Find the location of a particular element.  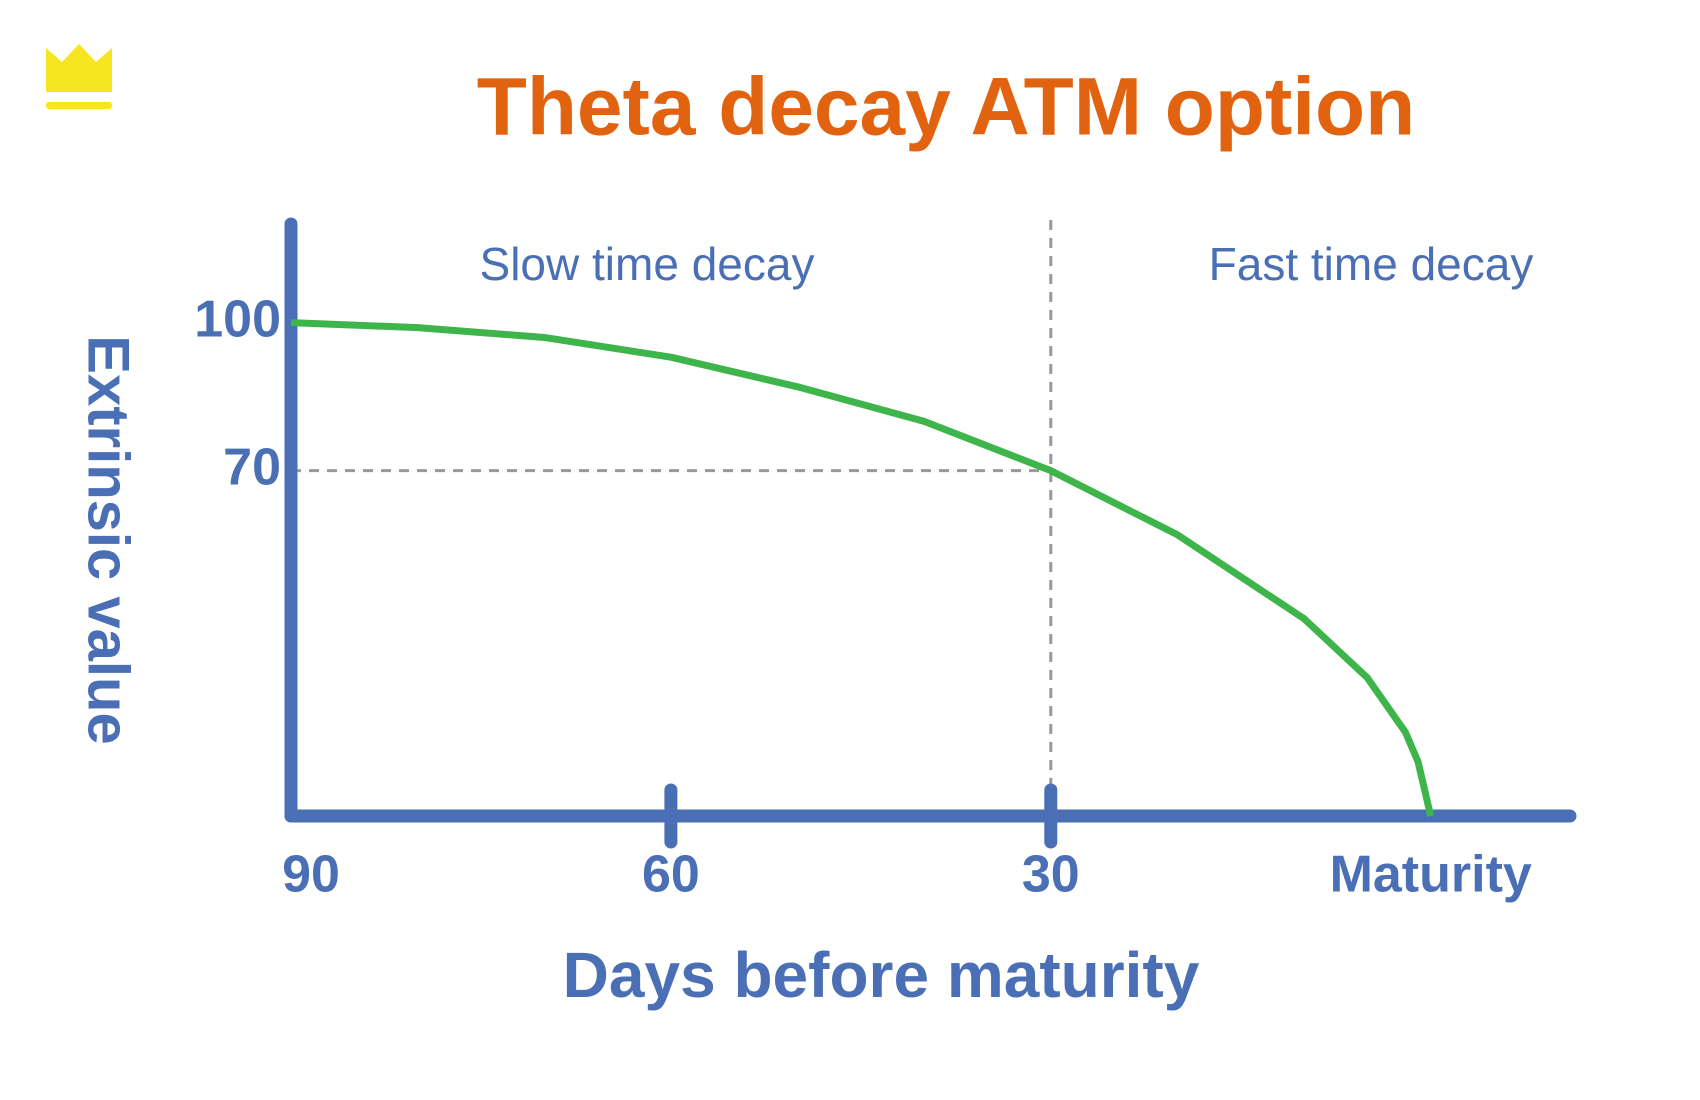

logo-icon is located at coordinates (79, 76).